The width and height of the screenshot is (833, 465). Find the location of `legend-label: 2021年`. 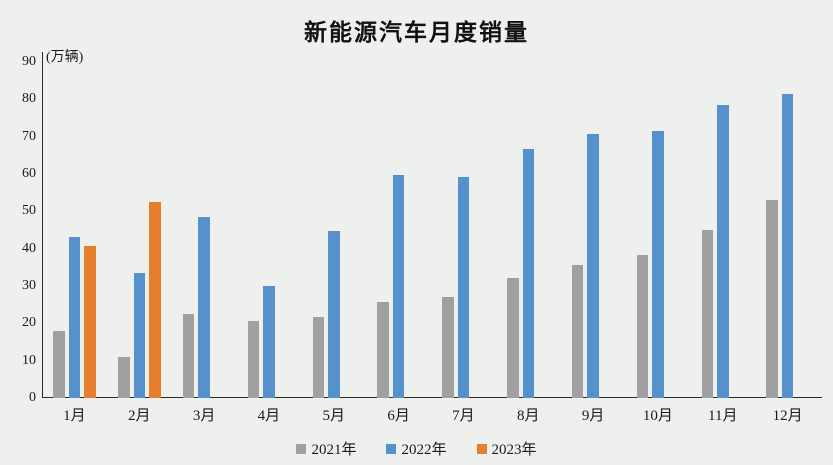

legend-label: 2021年 is located at coordinates (334, 450).